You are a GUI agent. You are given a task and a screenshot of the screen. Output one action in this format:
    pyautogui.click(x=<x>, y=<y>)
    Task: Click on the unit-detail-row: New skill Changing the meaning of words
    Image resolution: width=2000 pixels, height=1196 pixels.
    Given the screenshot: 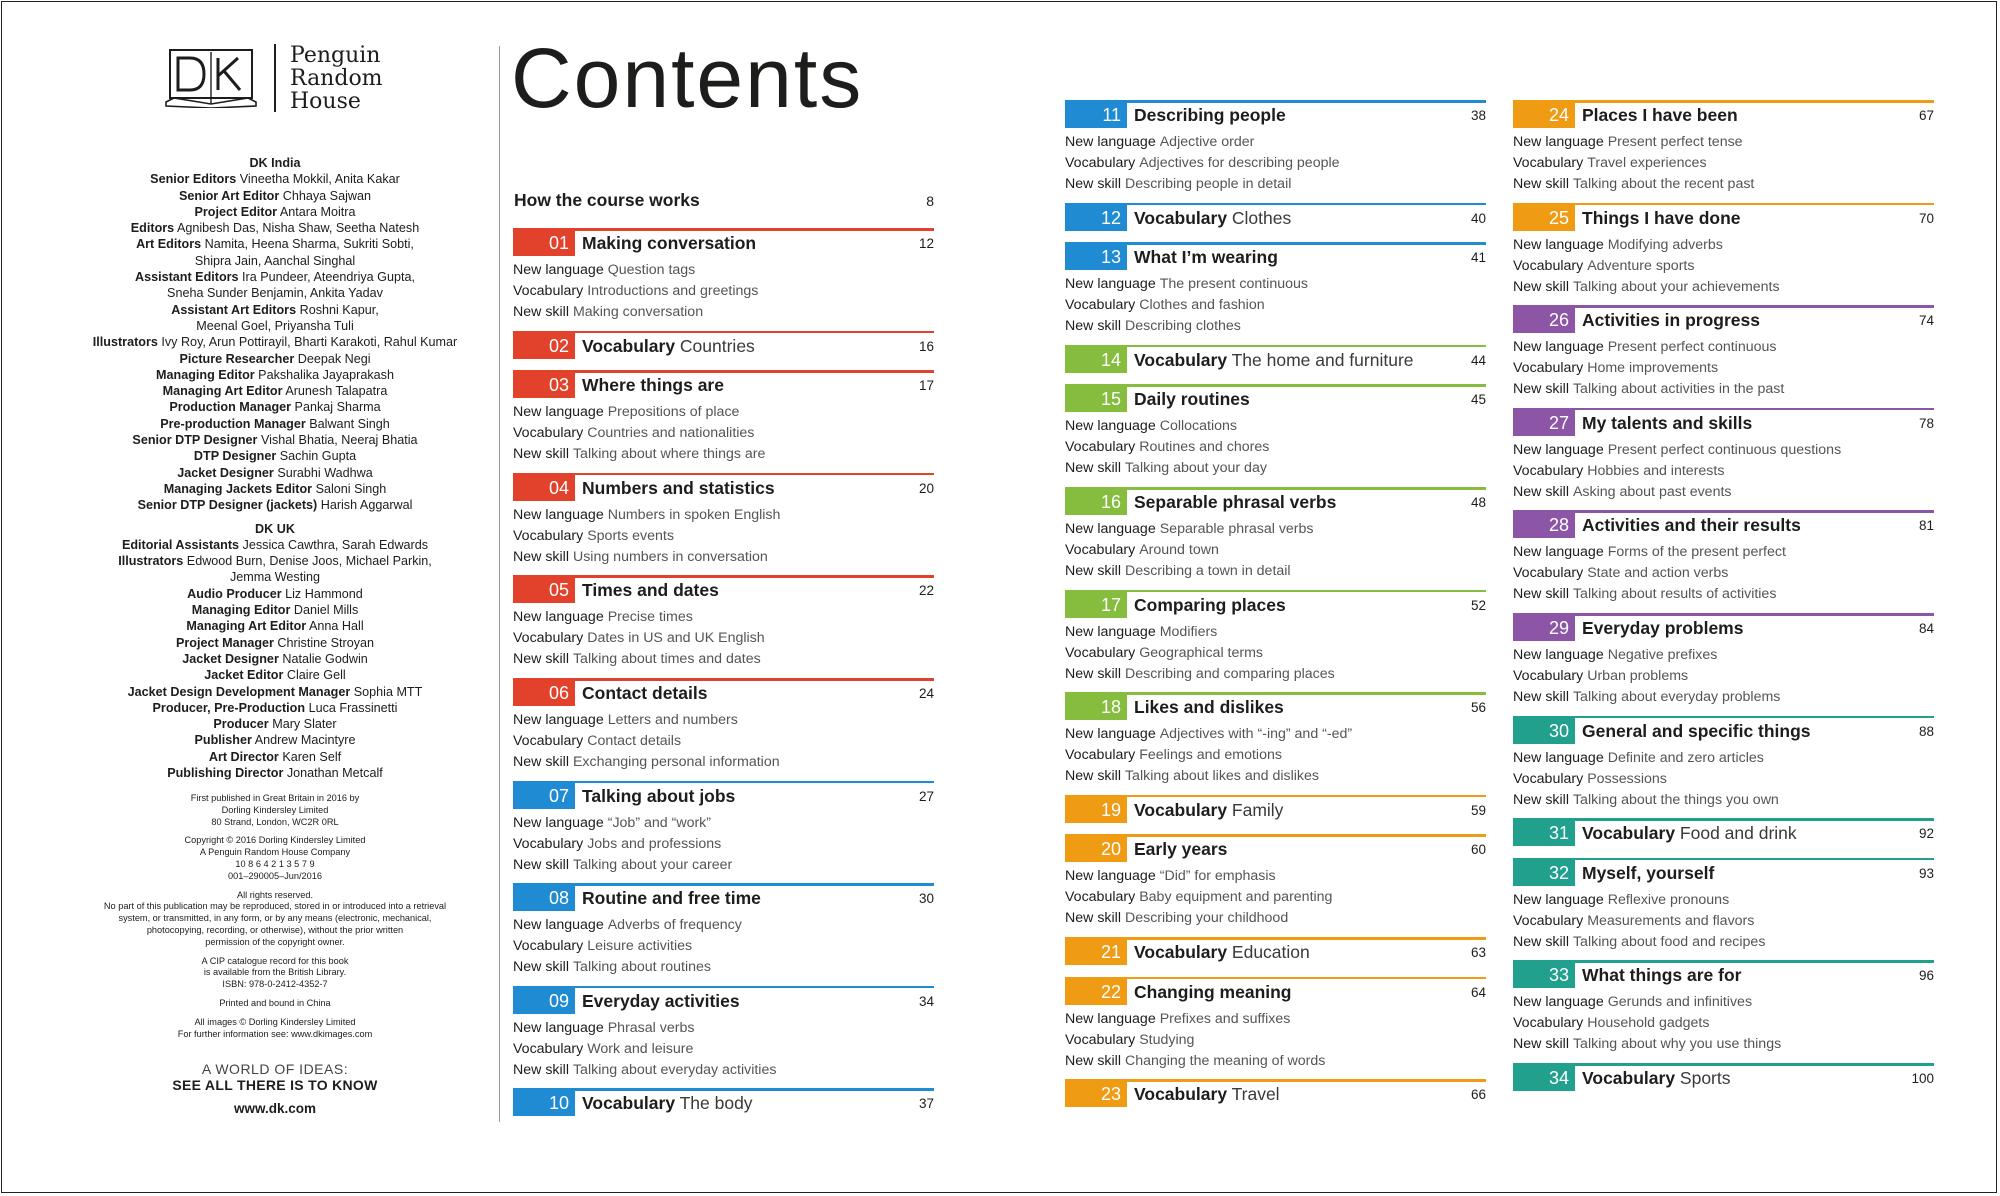 What is the action you would take?
    pyautogui.click(x=1195, y=1061)
    